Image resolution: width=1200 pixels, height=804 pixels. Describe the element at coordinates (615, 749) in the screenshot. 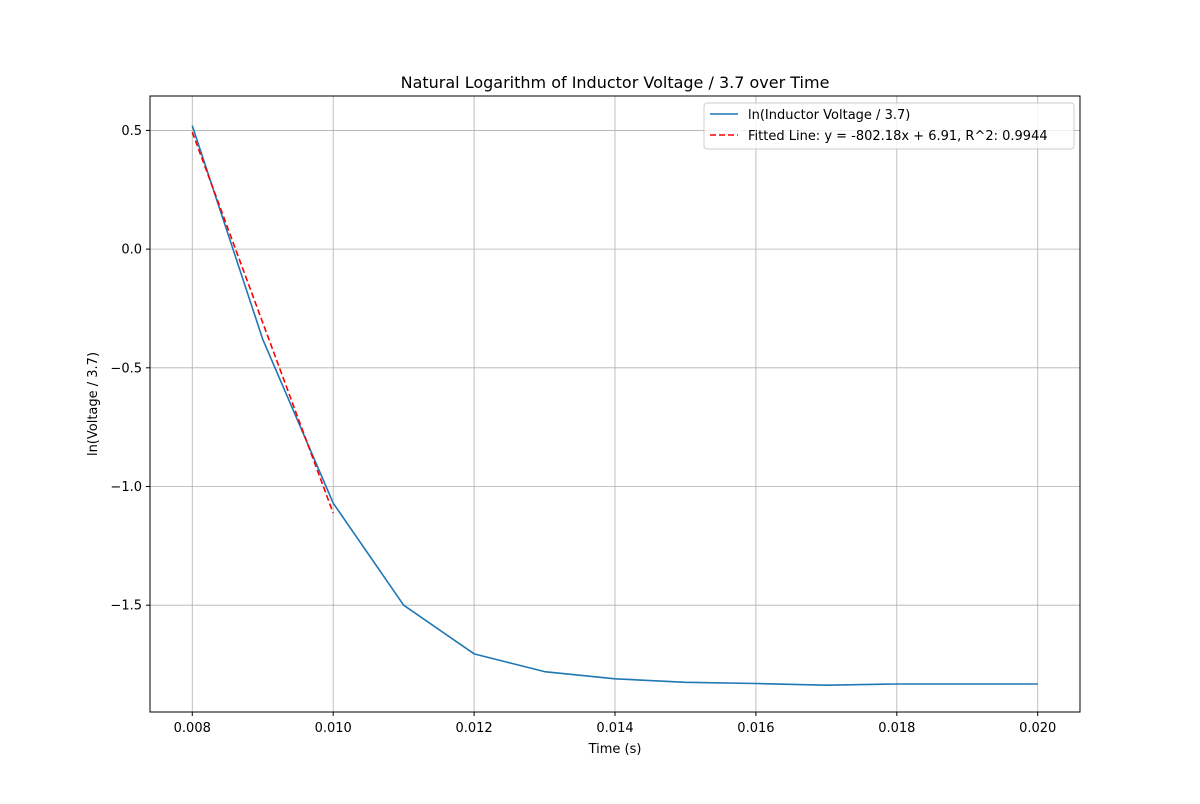

I see `x-axis-label: Time (s)` at that location.